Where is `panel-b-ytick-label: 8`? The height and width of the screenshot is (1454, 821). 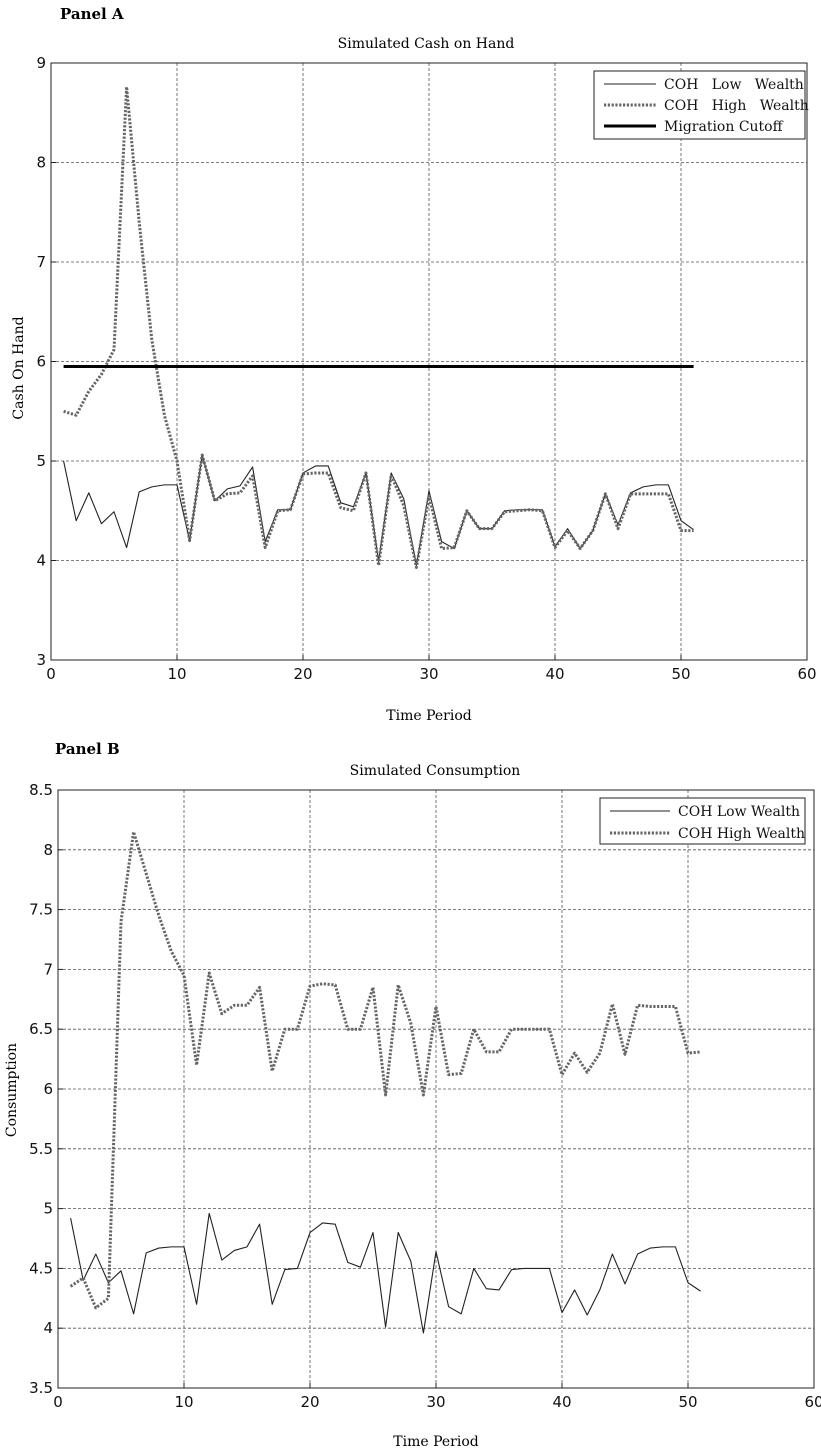
panel-b-ytick-label: 8 is located at coordinates (48, 850).